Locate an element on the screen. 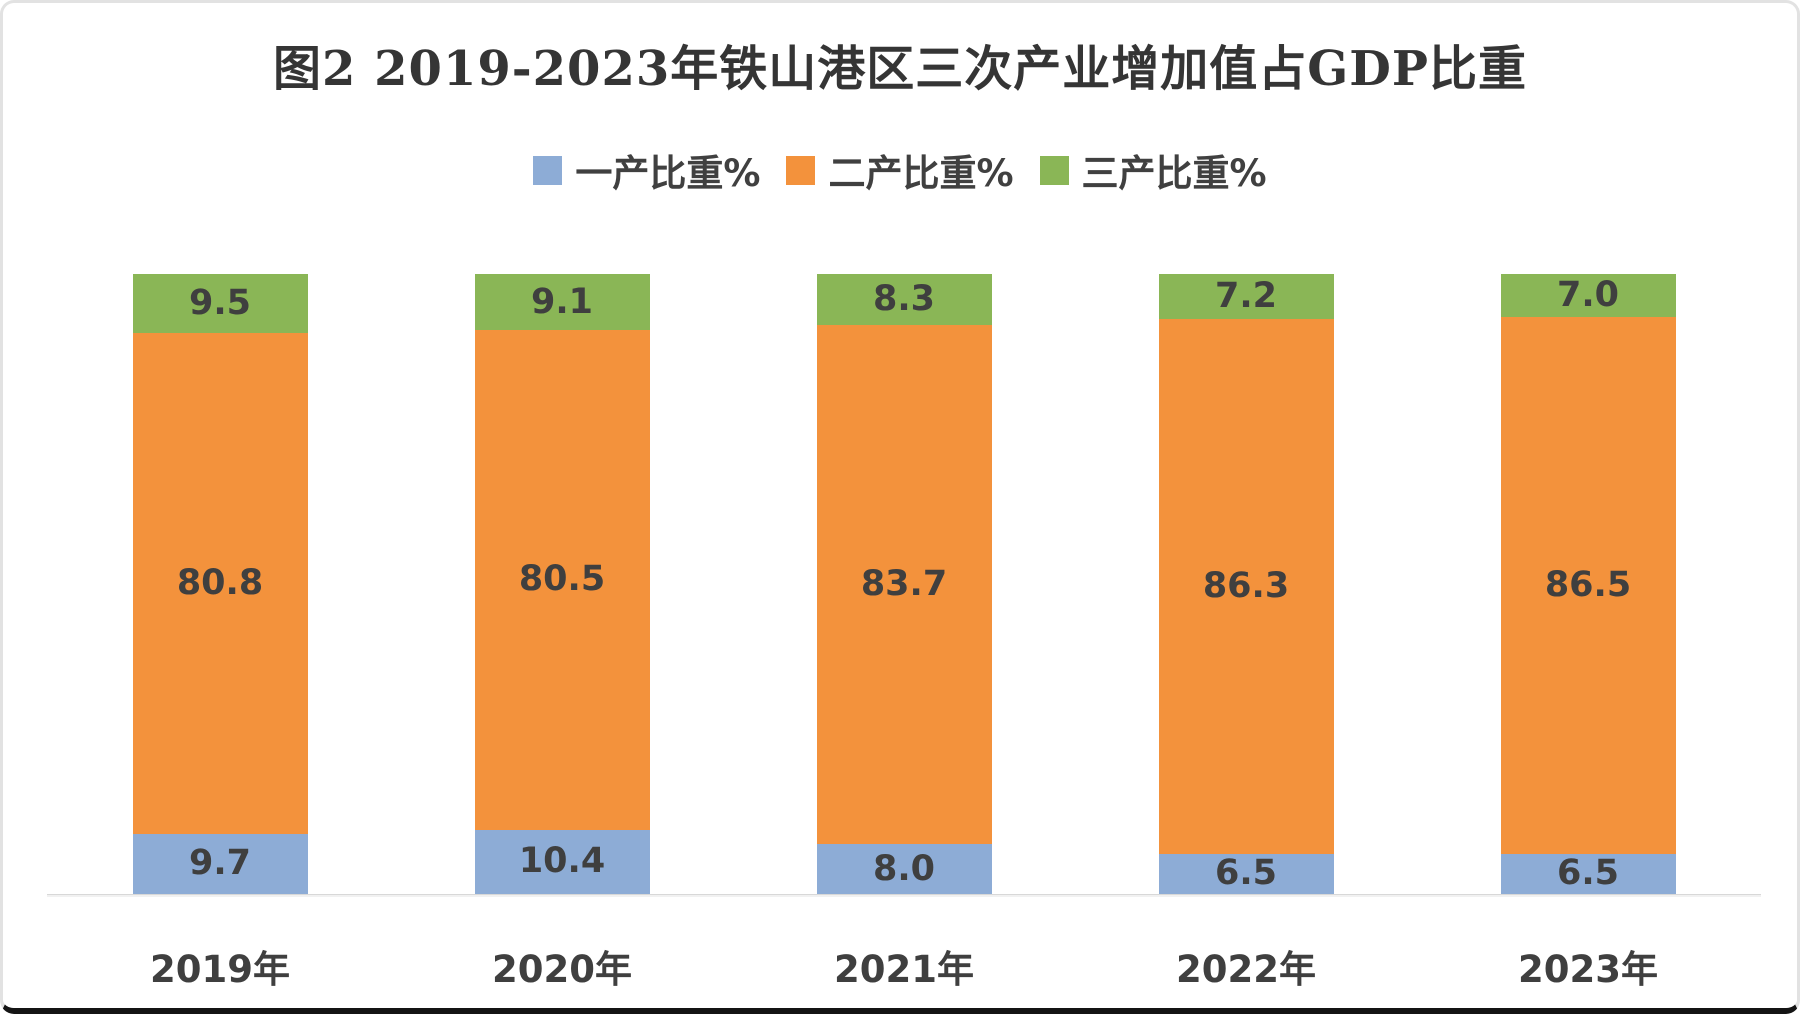  value-label: 9.1 is located at coordinates (561, 301).